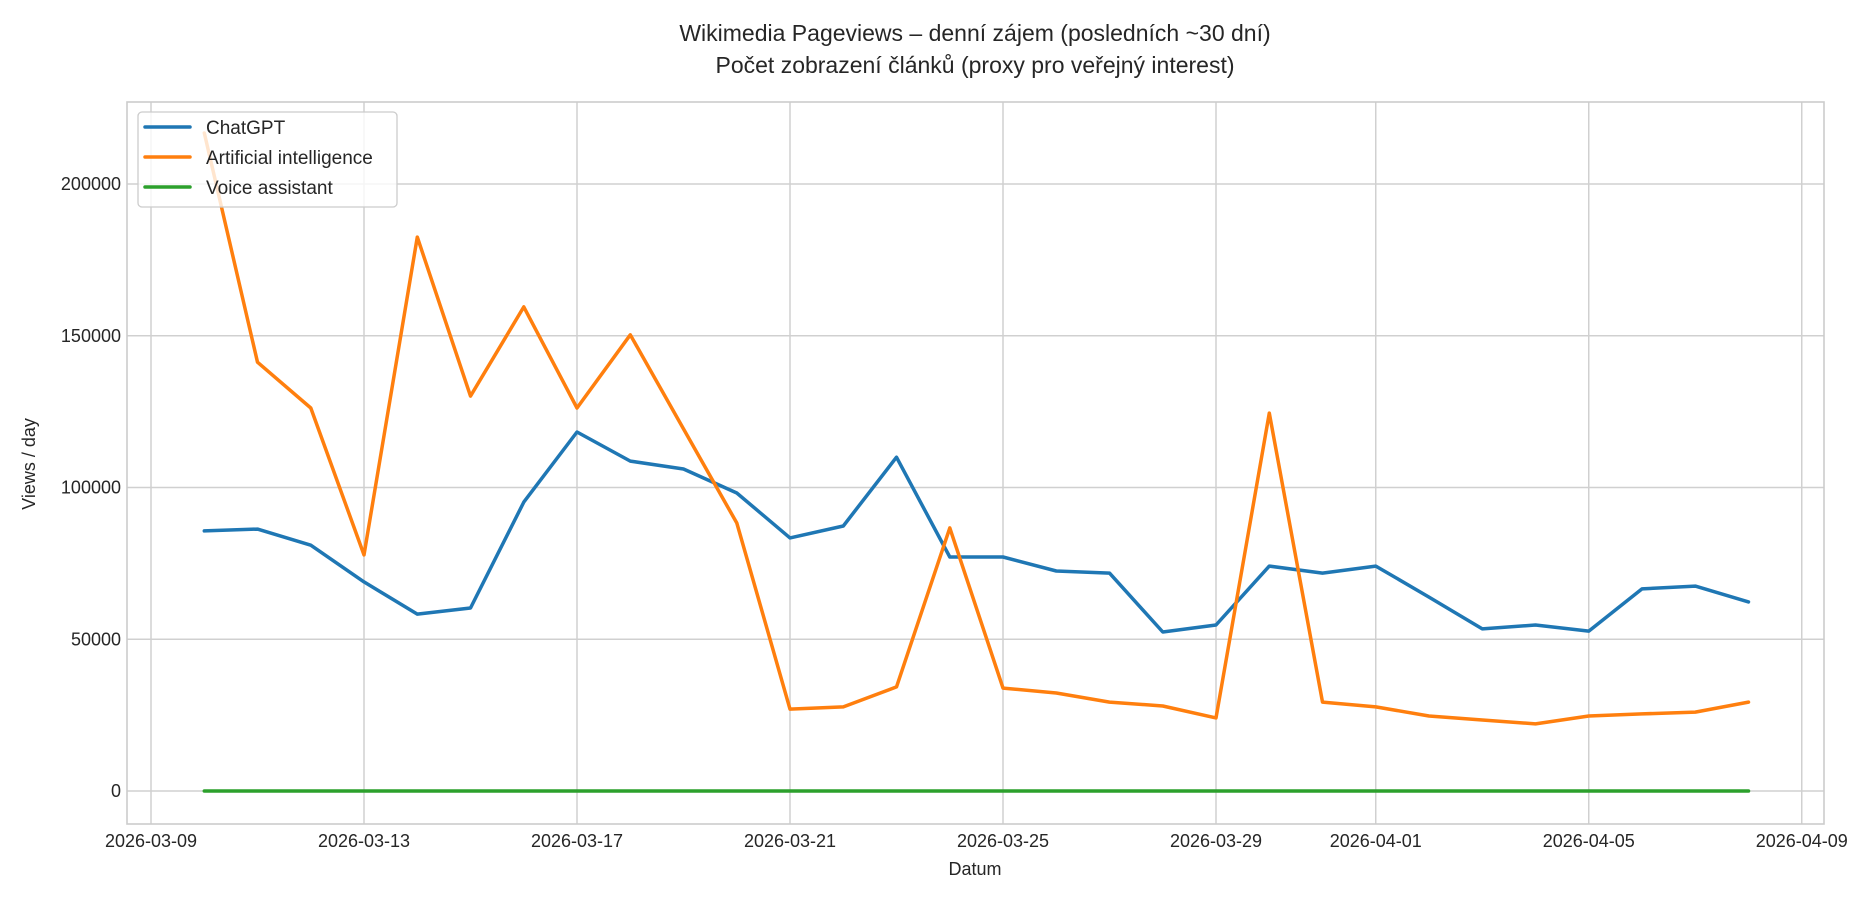 The image size is (1875, 900). Describe the element at coordinates (790, 841) in the screenshot. I see `x-tick-label: 2026-03-21` at that location.